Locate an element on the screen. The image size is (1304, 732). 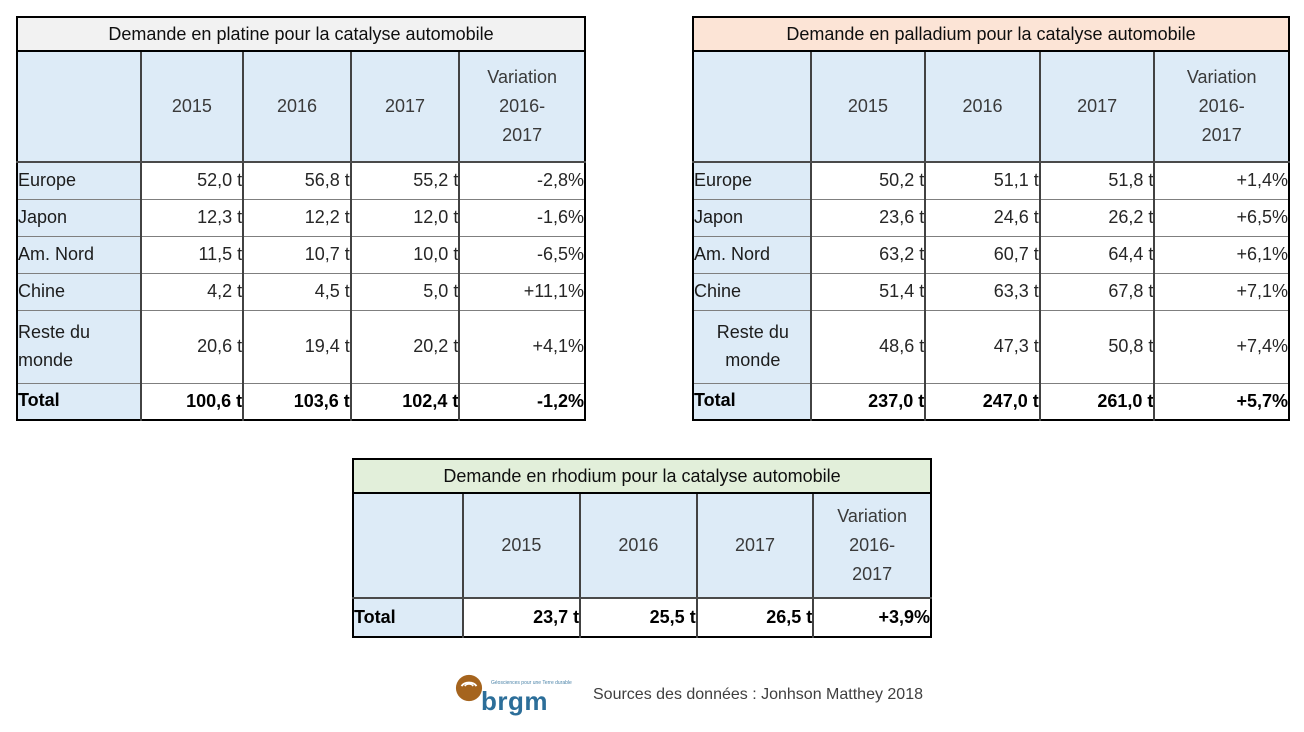
tonnage-value: 20,2 t is located at coordinates (404, 346).